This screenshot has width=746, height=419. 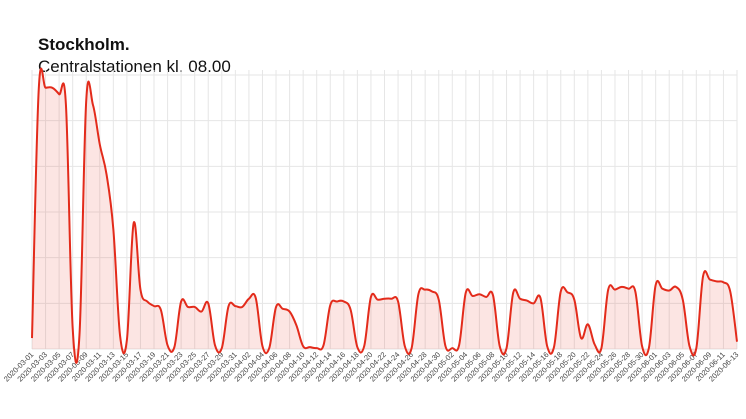 I want to click on chart-subtitle: Centralstationen kl. 08.00, so click(x=134, y=66).